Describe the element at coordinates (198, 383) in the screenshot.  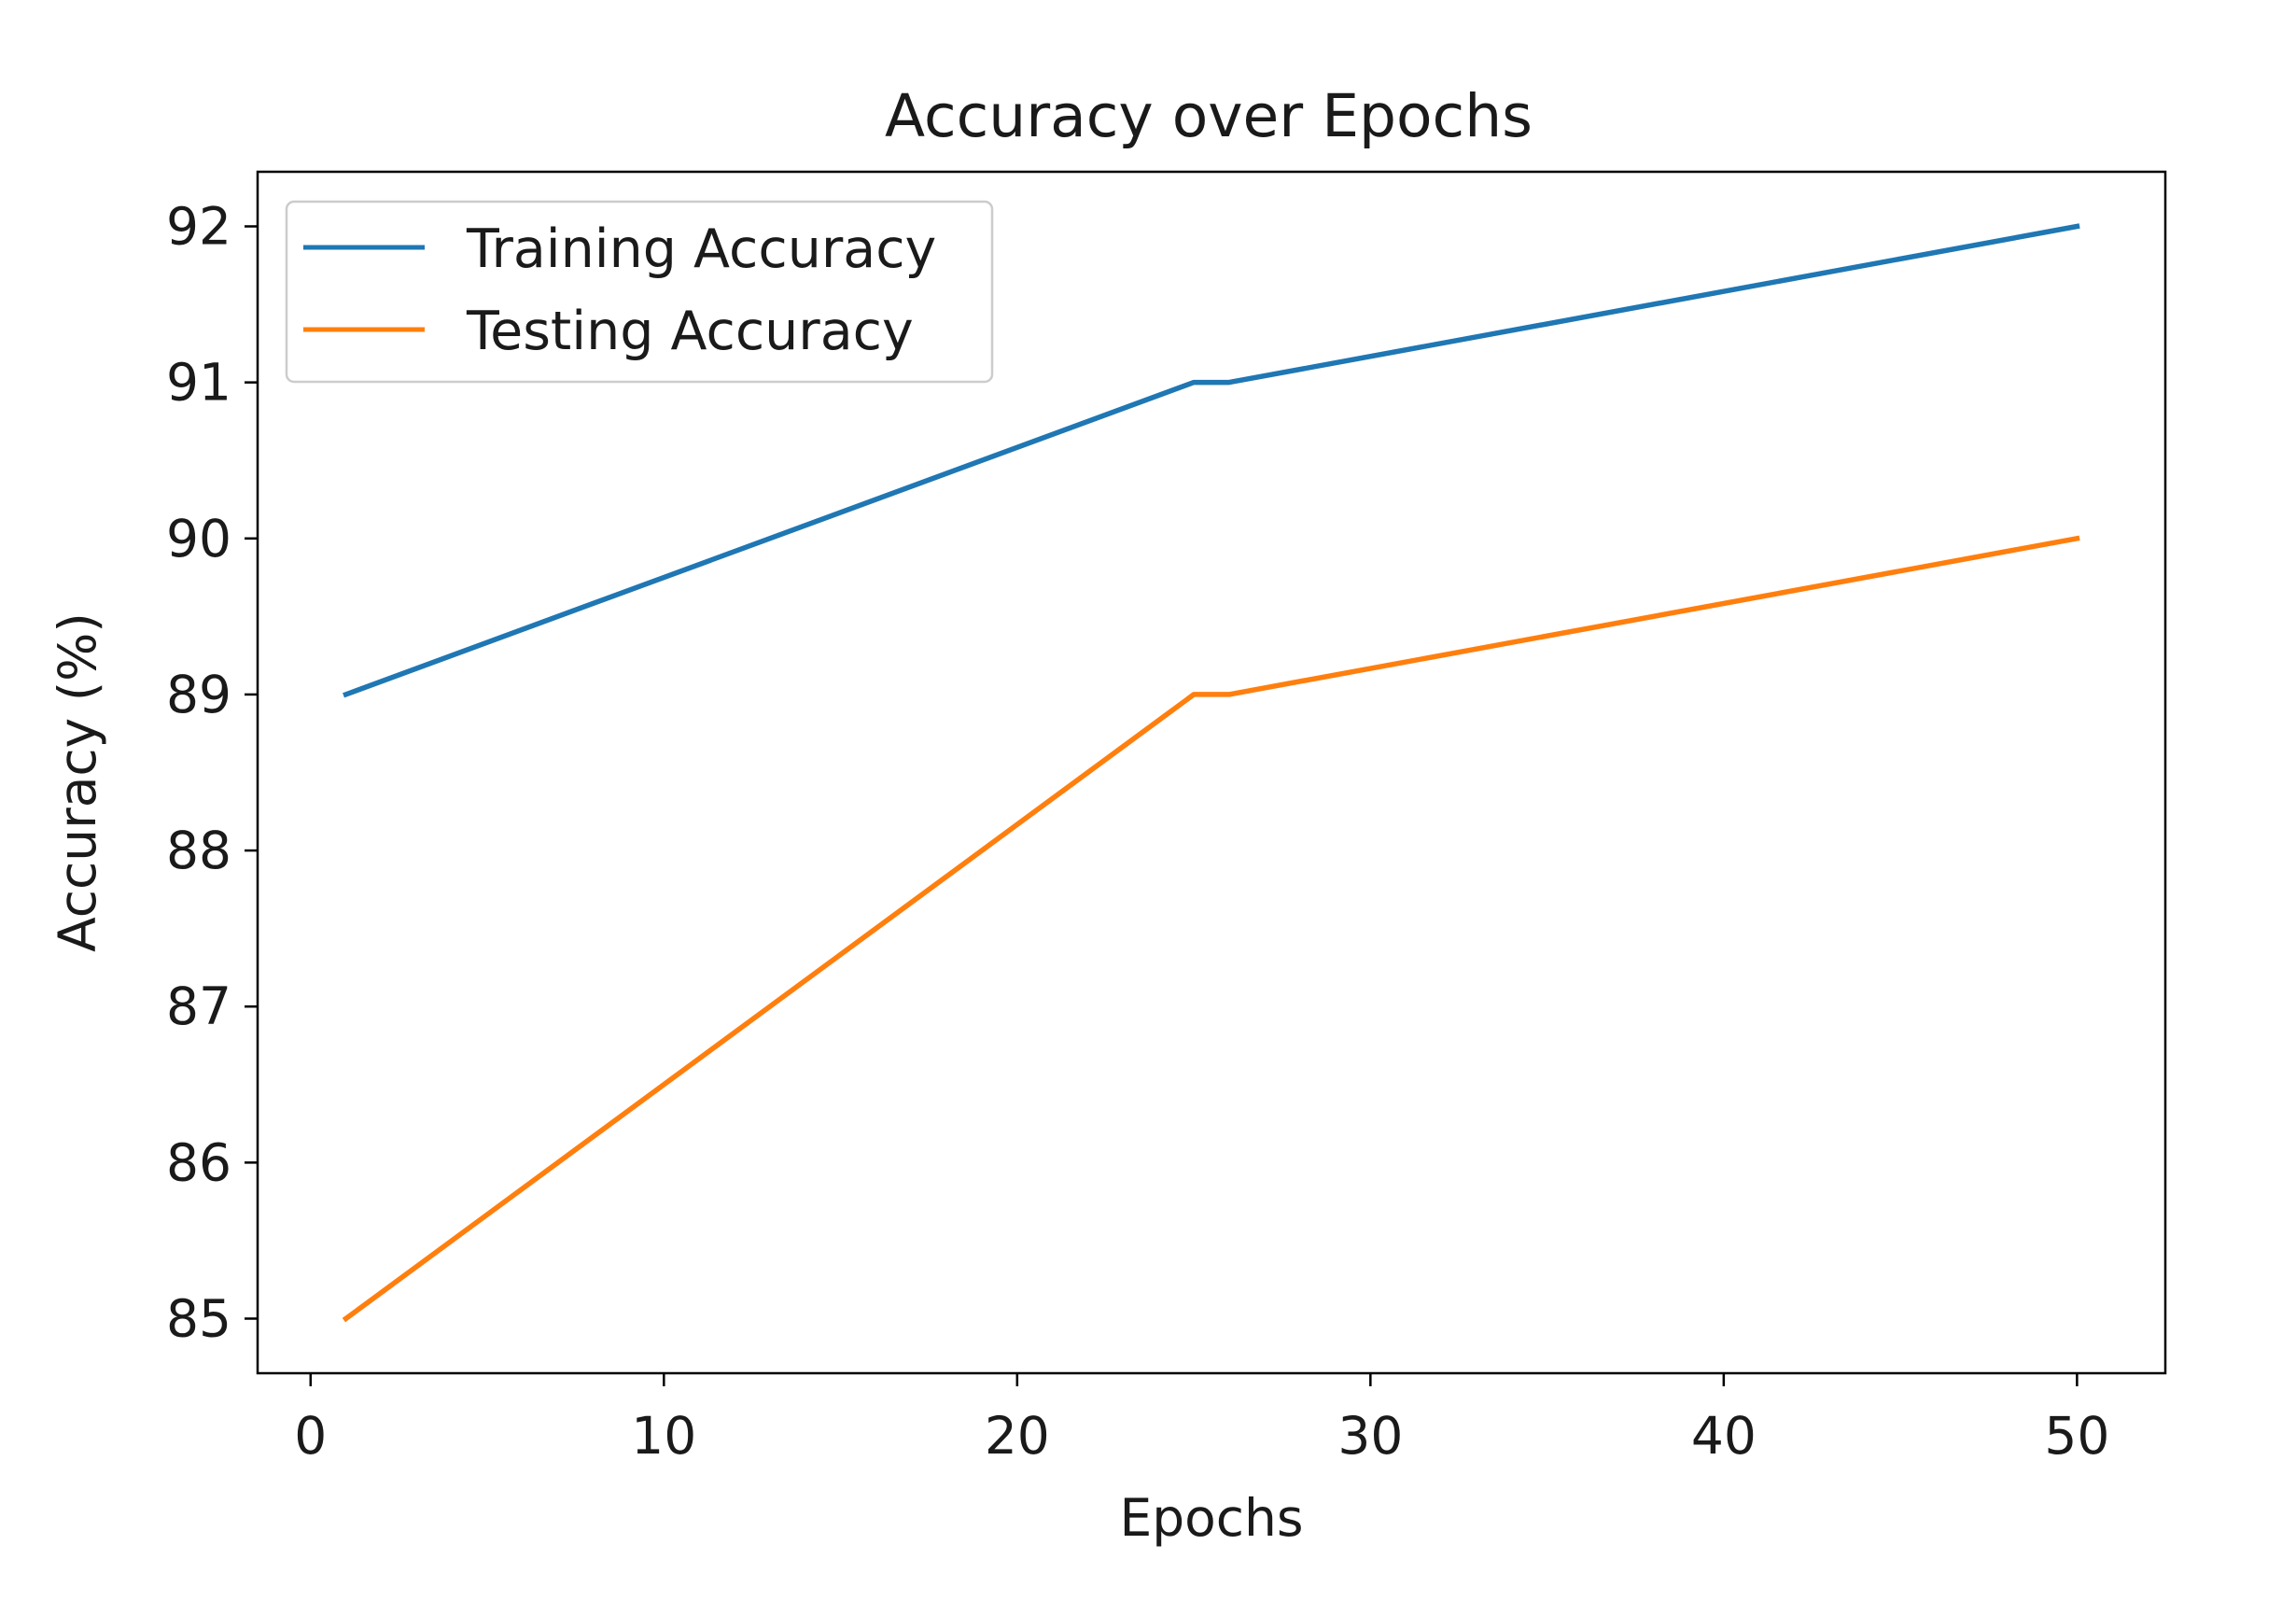
I see `y-tick-label: 91` at that location.